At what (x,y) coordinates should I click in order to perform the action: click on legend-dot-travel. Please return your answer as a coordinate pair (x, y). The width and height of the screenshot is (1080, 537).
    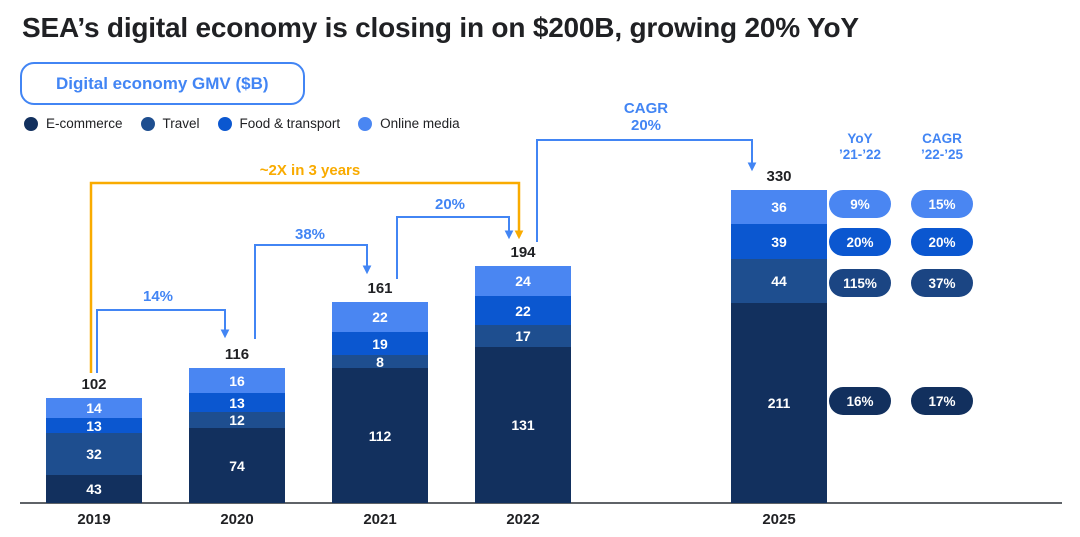
    Looking at the image, I should click on (147, 123).